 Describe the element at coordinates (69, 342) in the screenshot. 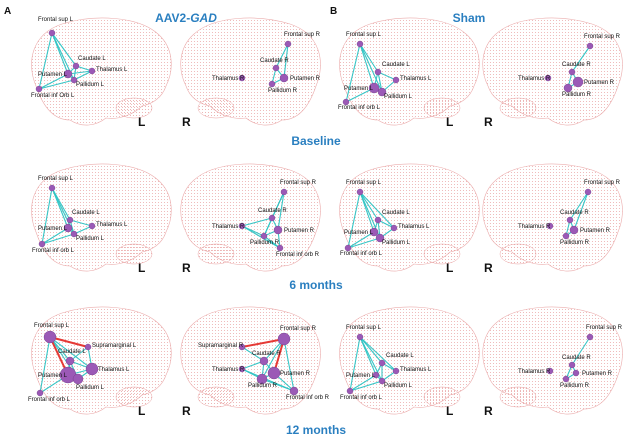

I see `edge-strong-fs-sm` at that location.